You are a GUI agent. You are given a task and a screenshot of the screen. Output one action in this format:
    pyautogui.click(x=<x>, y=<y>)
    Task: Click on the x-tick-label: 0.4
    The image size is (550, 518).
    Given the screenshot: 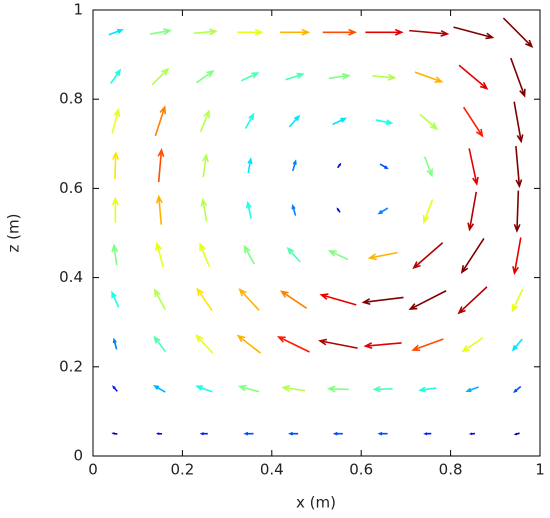 What is the action you would take?
    pyautogui.click(x=272, y=470)
    